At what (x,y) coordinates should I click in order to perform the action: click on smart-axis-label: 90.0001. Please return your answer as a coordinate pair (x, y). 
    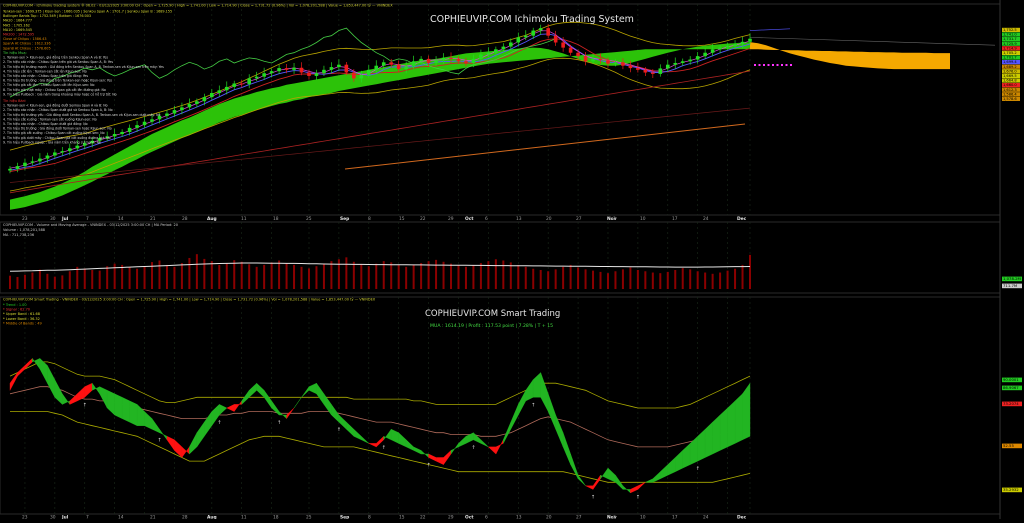
    Looking at the image, I should click on (1011, 379).